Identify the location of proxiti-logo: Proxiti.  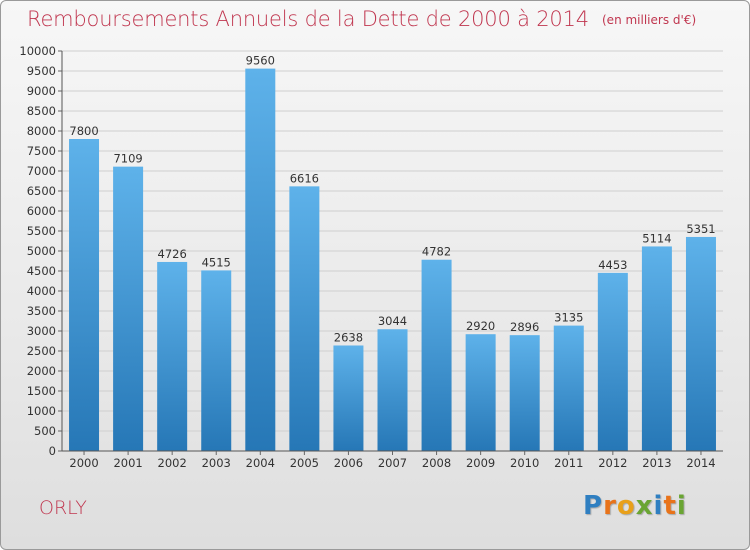
(635, 506).